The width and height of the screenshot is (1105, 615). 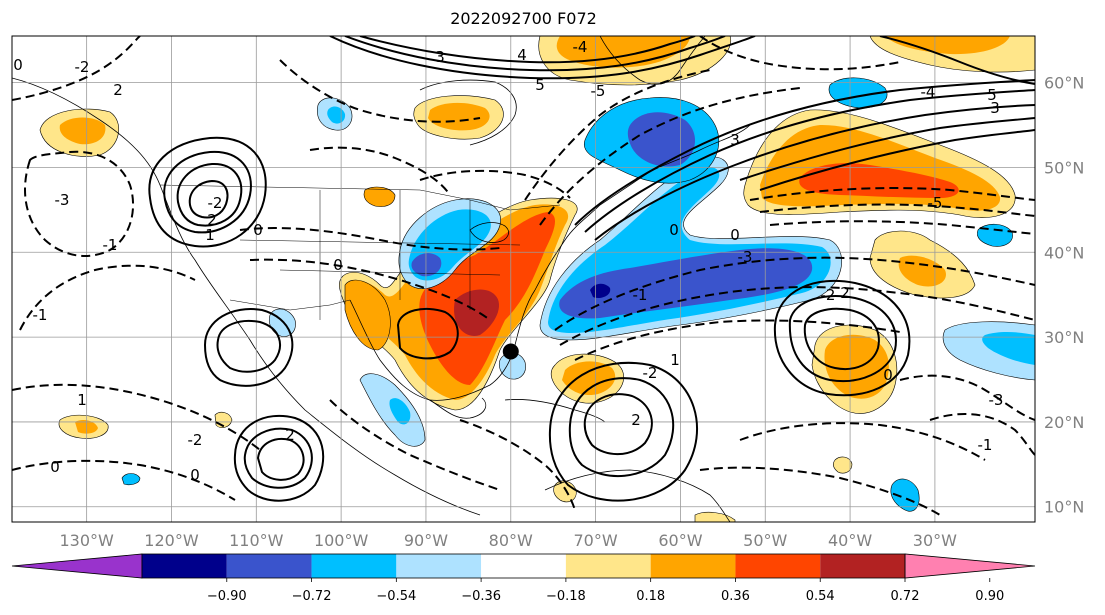 I want to click on contour-label: 5, so click(x=540, y=85).